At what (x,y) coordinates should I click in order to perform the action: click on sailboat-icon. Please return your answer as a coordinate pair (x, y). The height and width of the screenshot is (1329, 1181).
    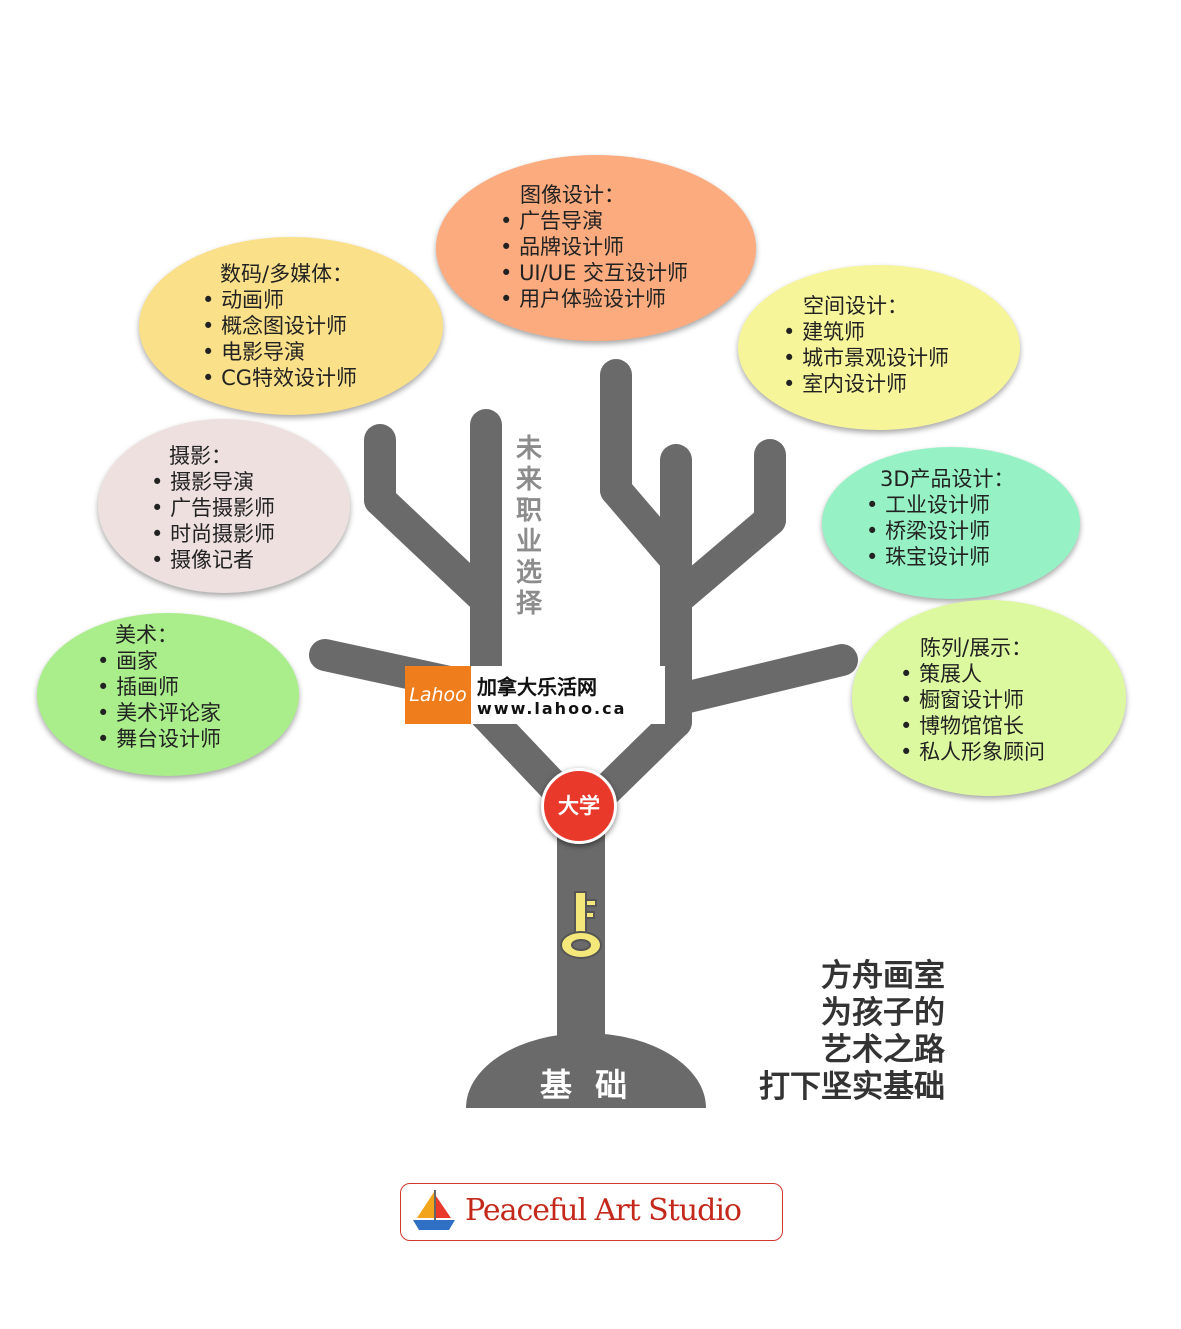
    Looking at the image, I should click on (434, 1210).